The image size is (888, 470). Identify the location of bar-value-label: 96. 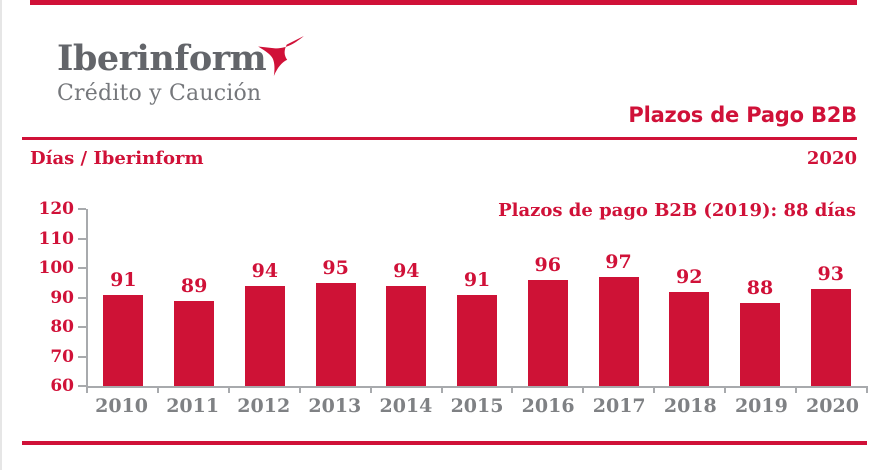
(547, 264).